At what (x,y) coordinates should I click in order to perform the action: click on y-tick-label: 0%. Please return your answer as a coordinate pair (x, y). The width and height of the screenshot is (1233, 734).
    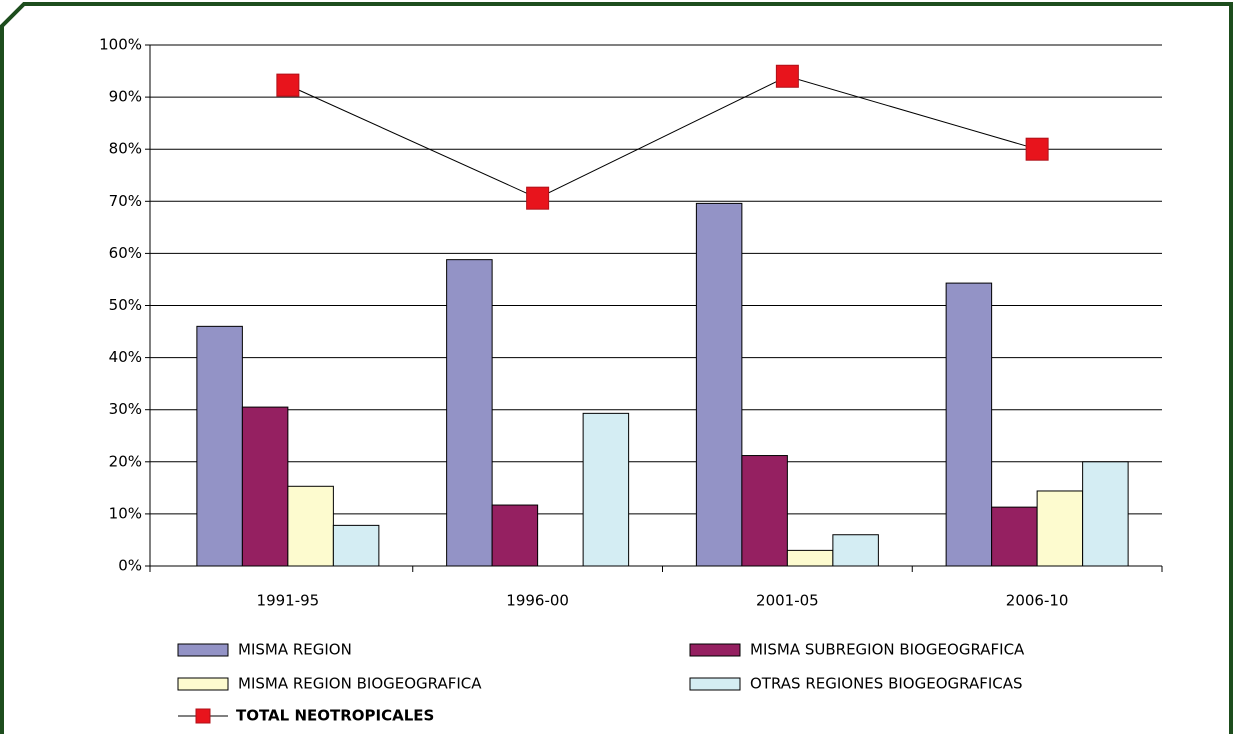
    Looking at the image, I should click on (130, 566).